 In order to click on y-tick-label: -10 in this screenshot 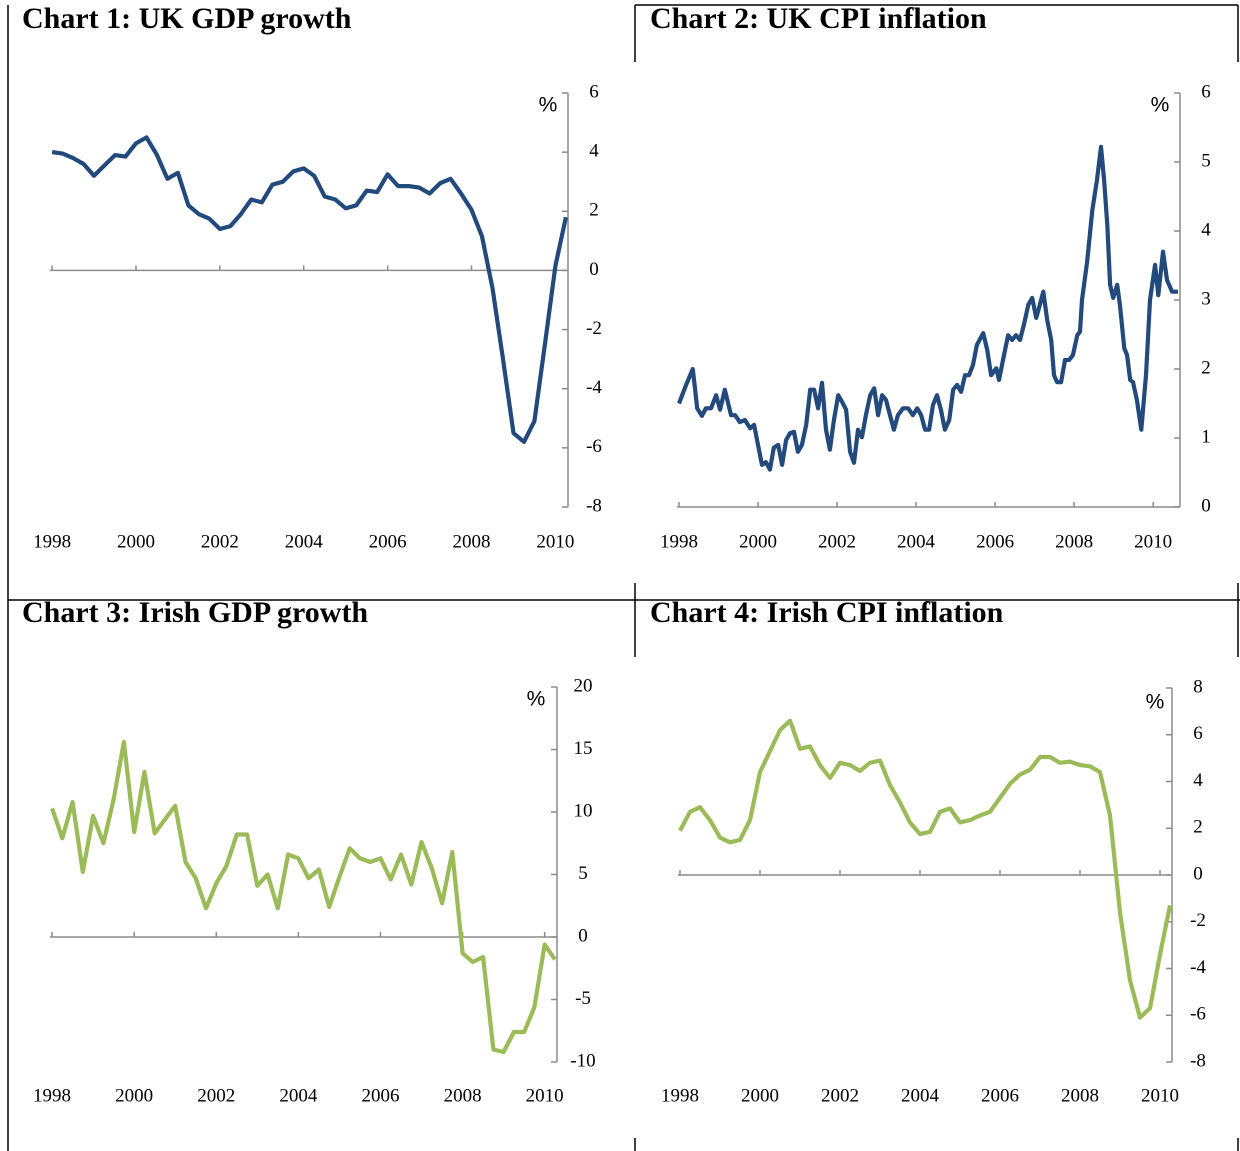, I will do `click(582, 1060)`.